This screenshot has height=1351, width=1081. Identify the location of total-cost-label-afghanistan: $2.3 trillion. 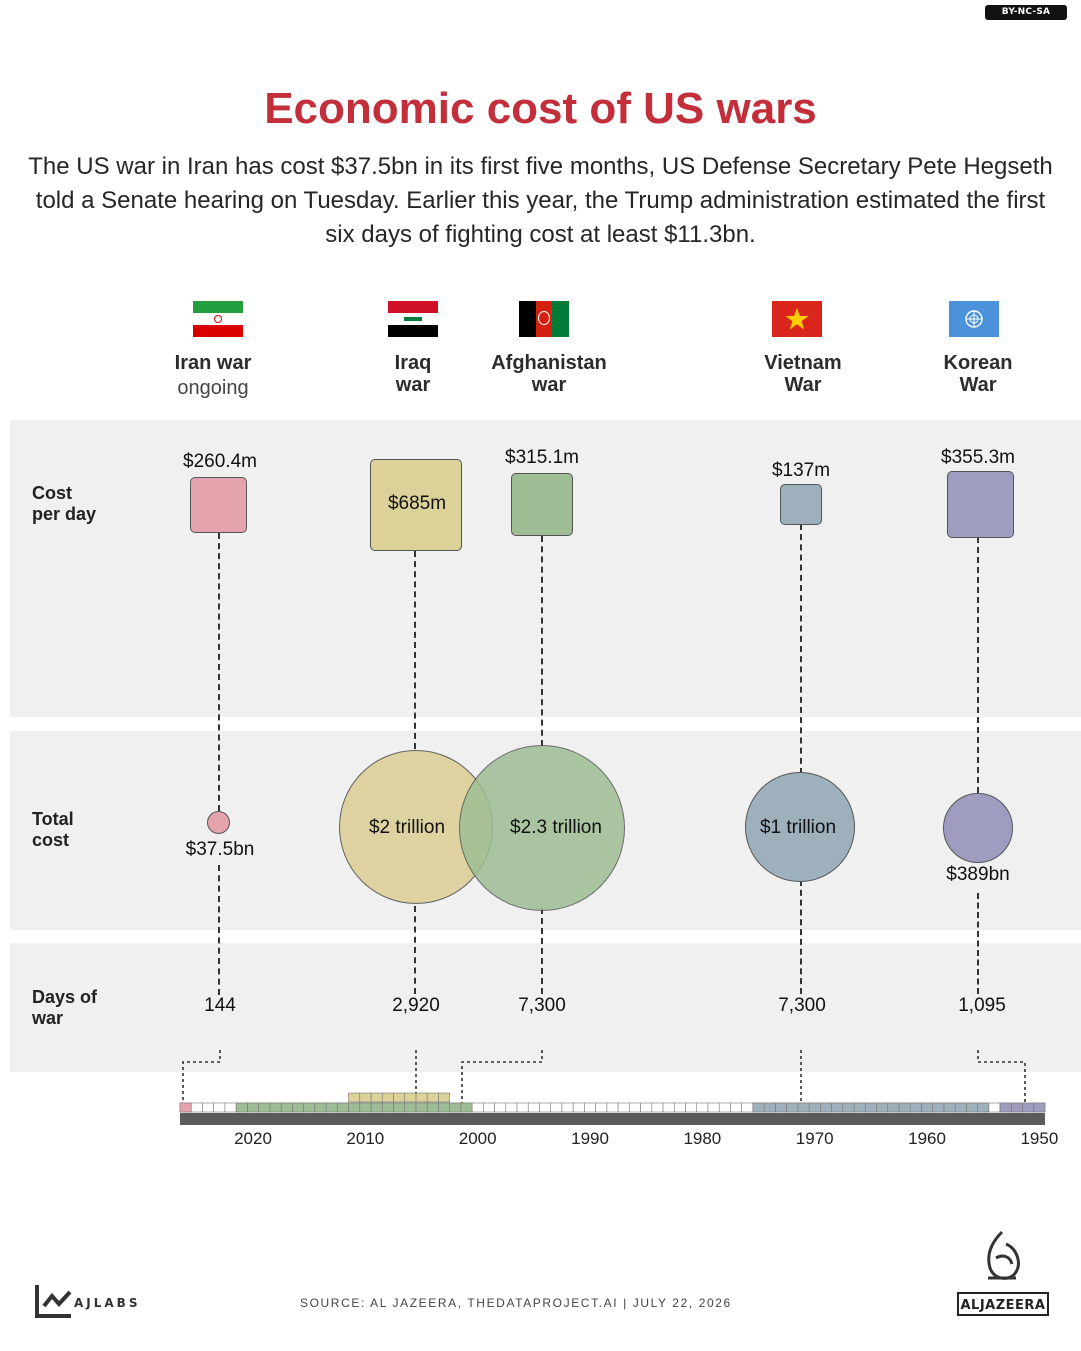
(556, 827).